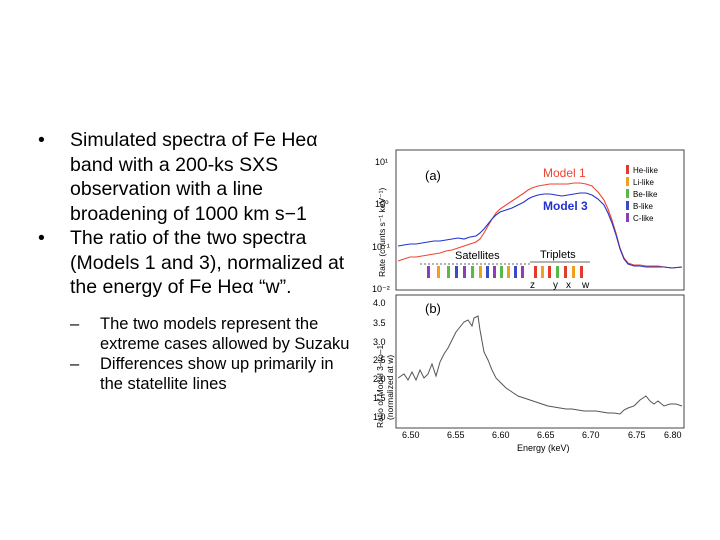 This screenshot has width=720, height=540. I want to click on x-tick: 6.70, so click(591, 435).